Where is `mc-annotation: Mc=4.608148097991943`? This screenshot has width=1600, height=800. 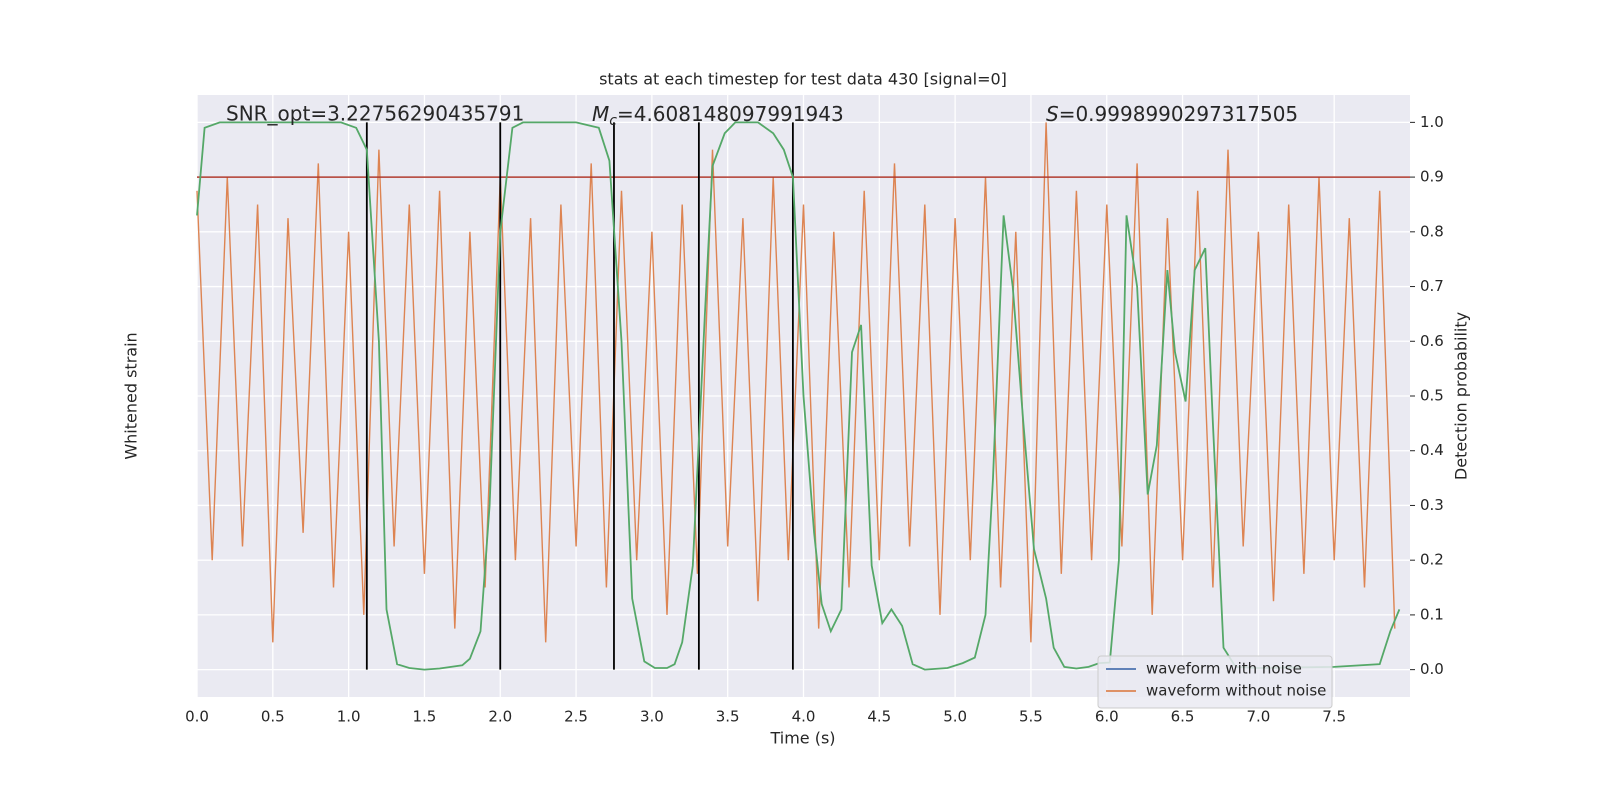
mc-annotation: Mc=4.608148097991943 is located at coordinates (718, 116).